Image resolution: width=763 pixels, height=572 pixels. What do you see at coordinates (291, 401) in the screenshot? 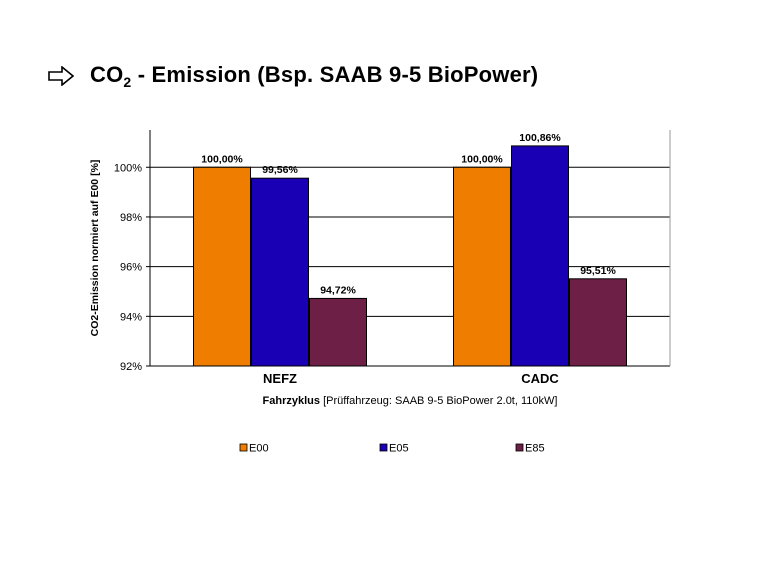
I see `x-axis-title-bold: Fahrzyklus` at bounding box center [291, 401].